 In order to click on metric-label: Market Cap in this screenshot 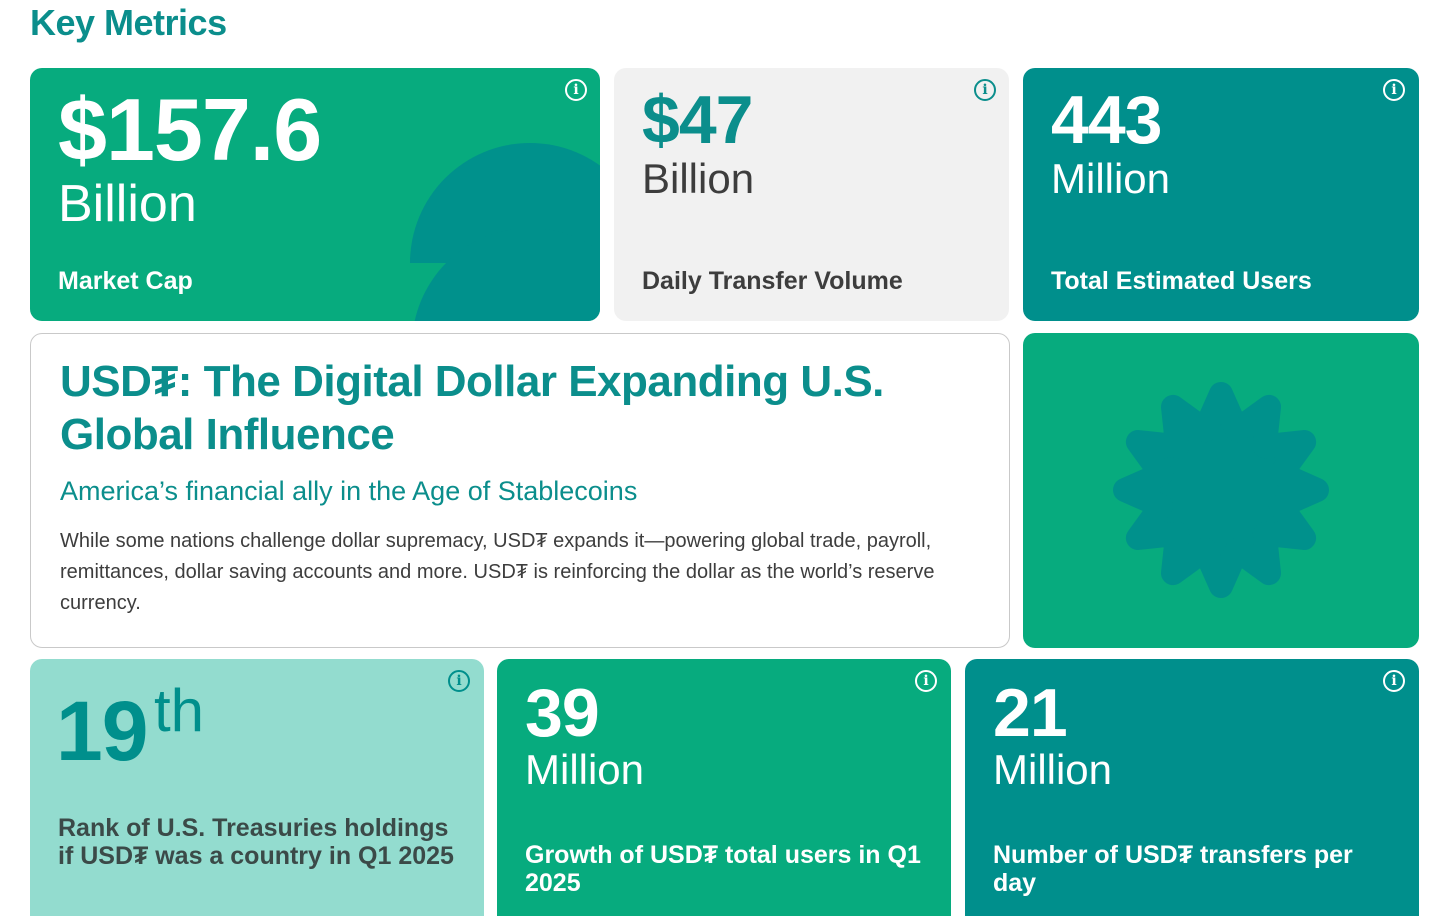, I will do `click(125, 281)`.